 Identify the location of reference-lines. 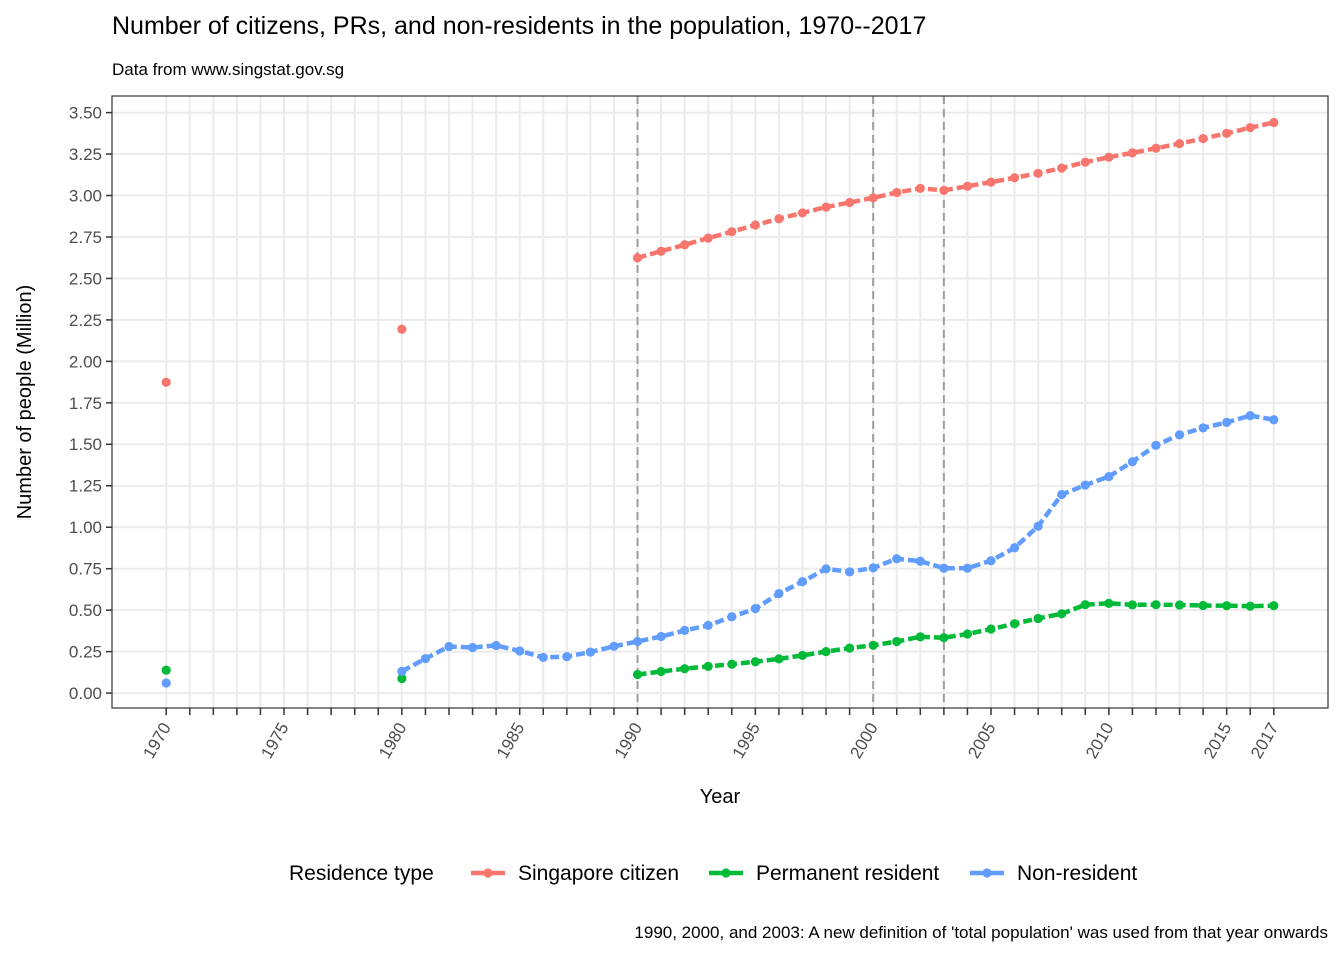
(790, 402).